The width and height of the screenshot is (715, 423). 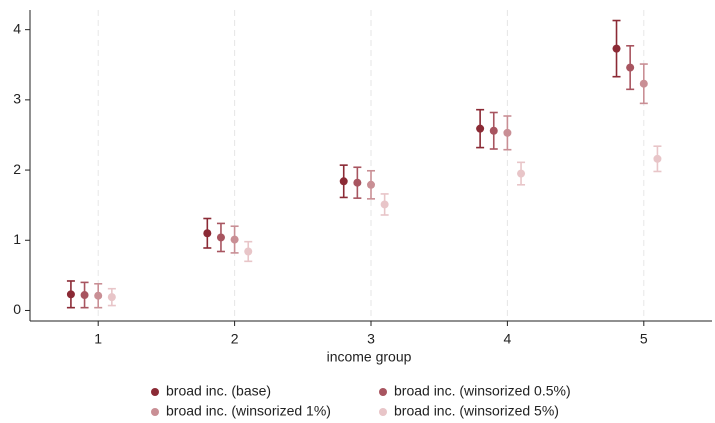 I want to click on y-tick-label: 2, so click(x=17, y=169).